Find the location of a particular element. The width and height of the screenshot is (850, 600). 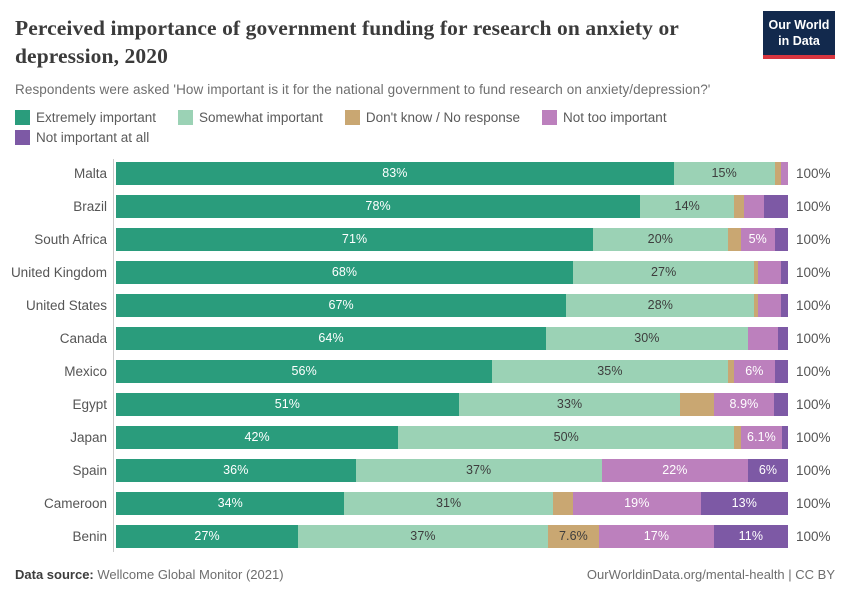

credit-link: OurWorldinData.org/mental-health | CC BY is located at coordinates (710, 574).